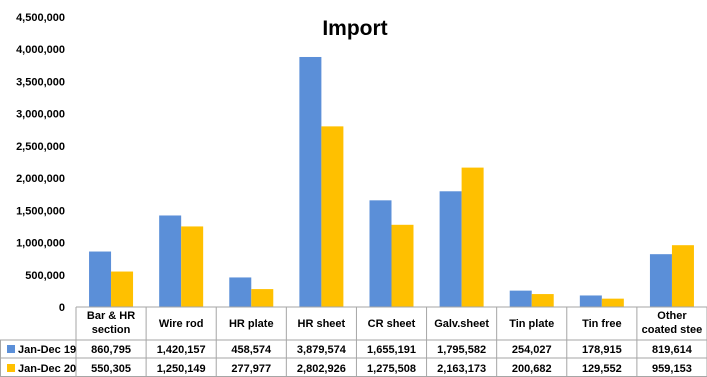 This screenshot has width=707, height=377. I want to click on x-category-label: Galv.sheet, so click(461, 324).